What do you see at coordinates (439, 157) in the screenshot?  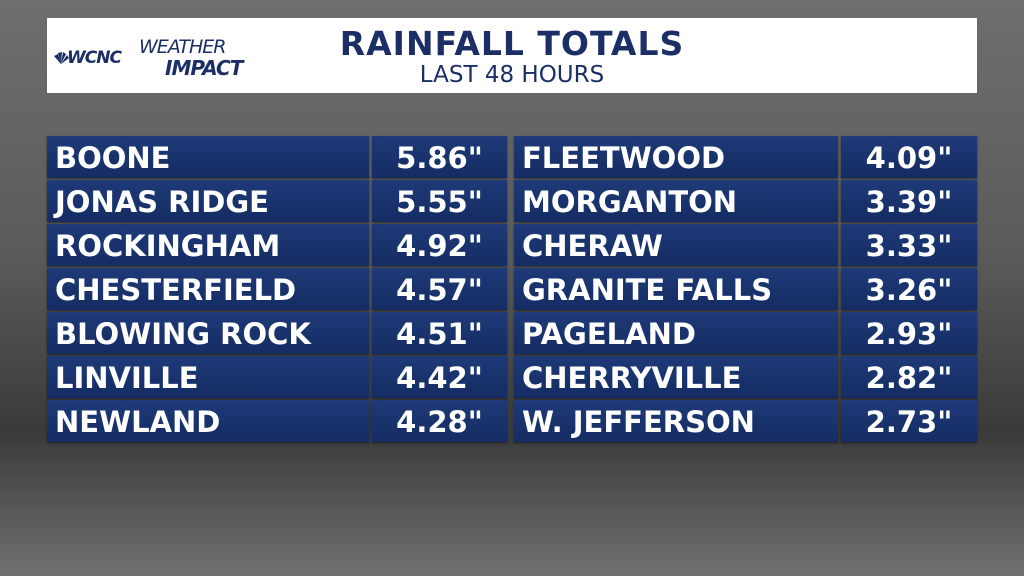 I see `rainfall-total: 5.86"` at bounding box center [439, 157].